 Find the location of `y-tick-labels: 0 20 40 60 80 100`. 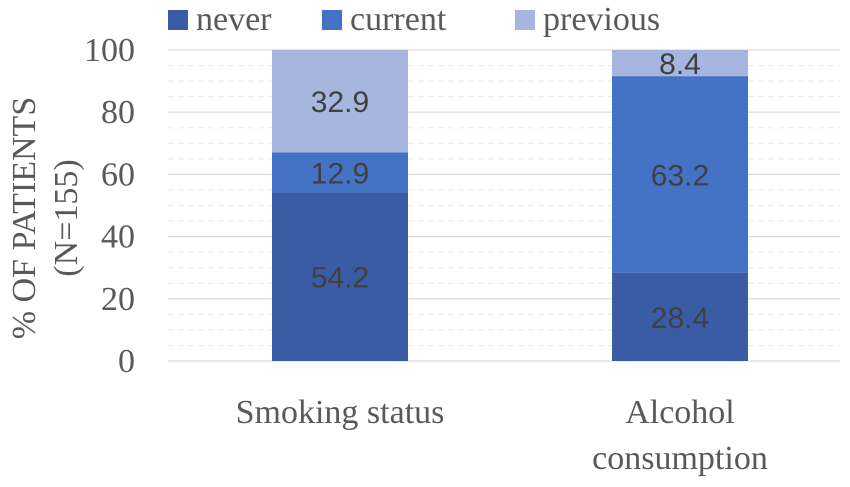

y-tick-labels: 0 20 40 60 80 100 is located at coordinates (109, 206).